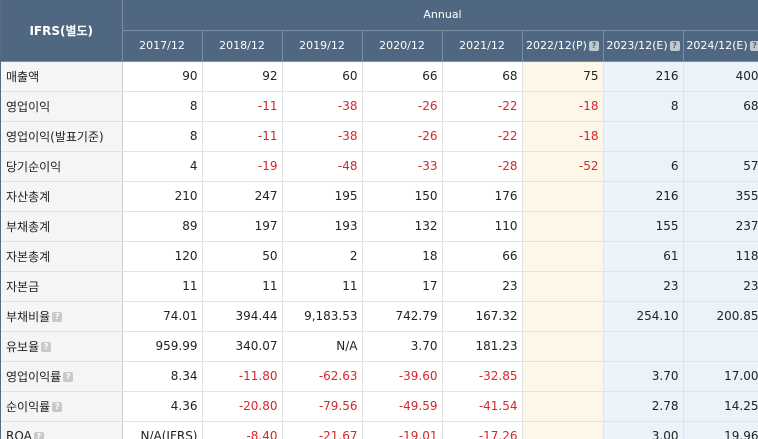  What do you see at coordinates (402, 376) in the screenshot?
I see `table-cell: -39.60` at bounding box center [402, 376].